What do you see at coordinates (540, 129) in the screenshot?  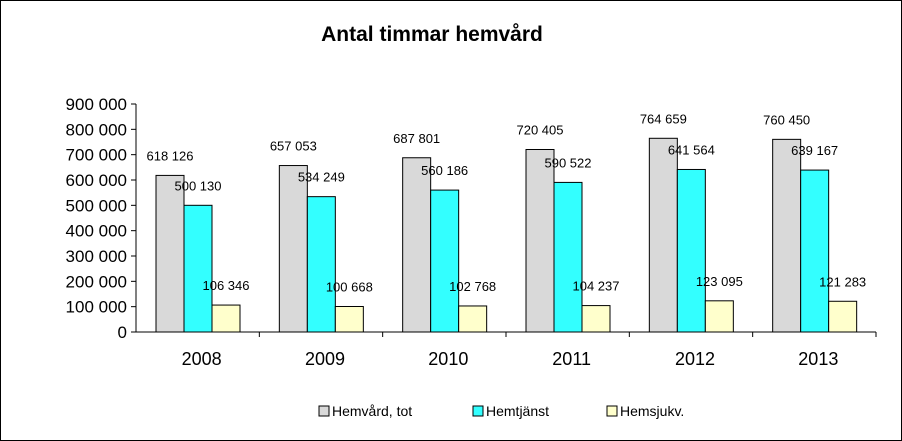 I see `data-label: 720 405` at bounding box center [540, 129].